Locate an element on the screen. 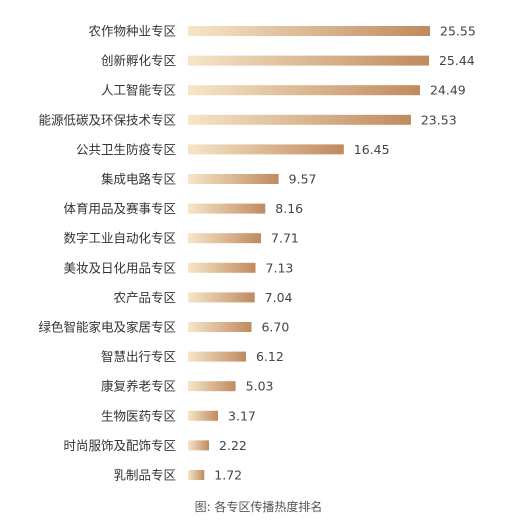 The height and width of the screenshot is (528, 517). category-label: 创新孵化专区 is located at coordinates (138, 60).